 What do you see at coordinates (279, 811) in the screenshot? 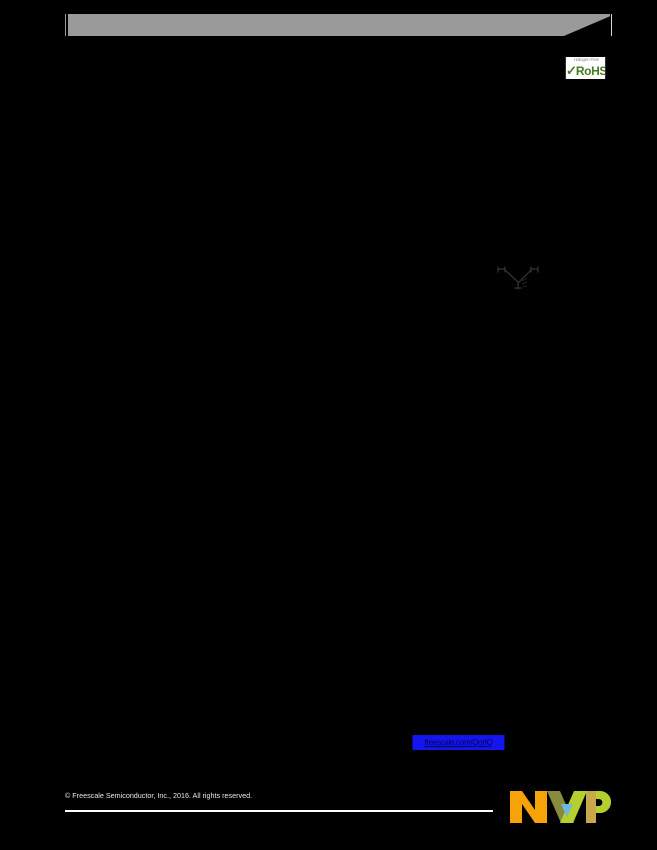
I see `footer-divider` at bounding box center [279, 811].